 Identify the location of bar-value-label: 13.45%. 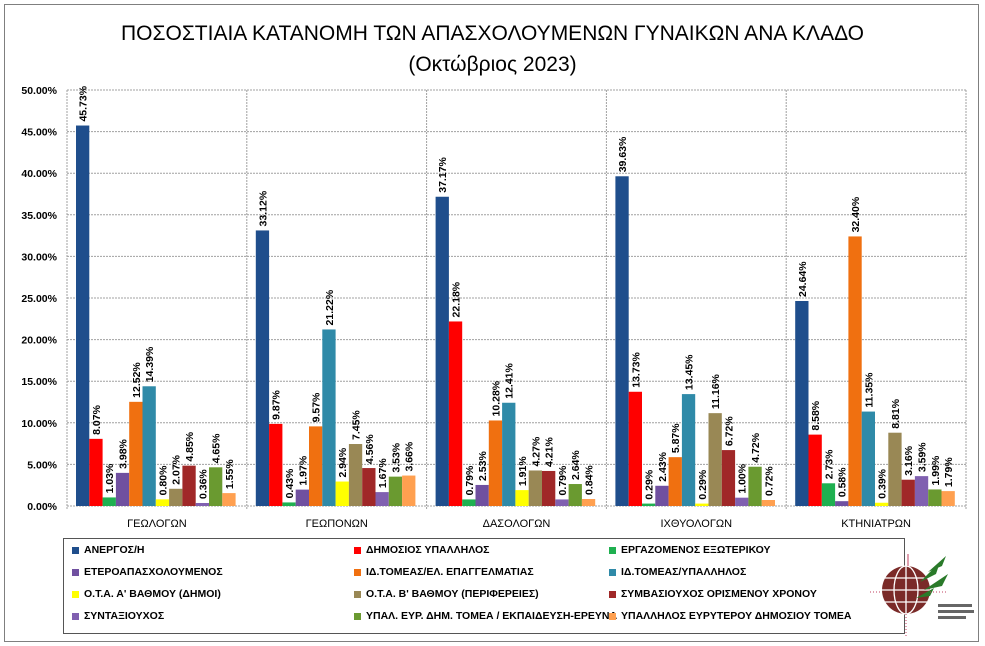
(690, 372).